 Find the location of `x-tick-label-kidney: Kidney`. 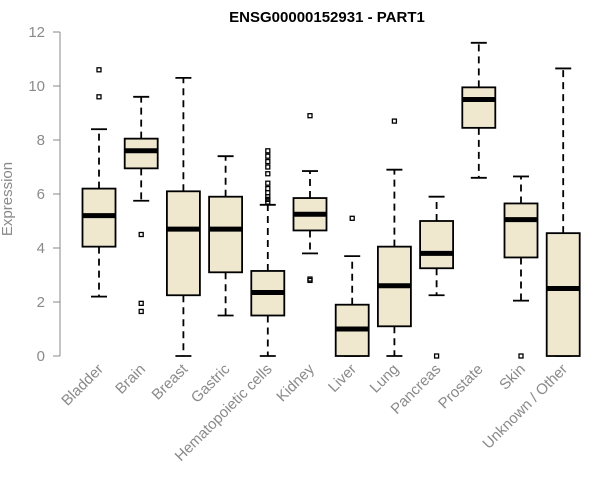

x-tick-label-kidney: Kidney is located at coordinates (295, 382).